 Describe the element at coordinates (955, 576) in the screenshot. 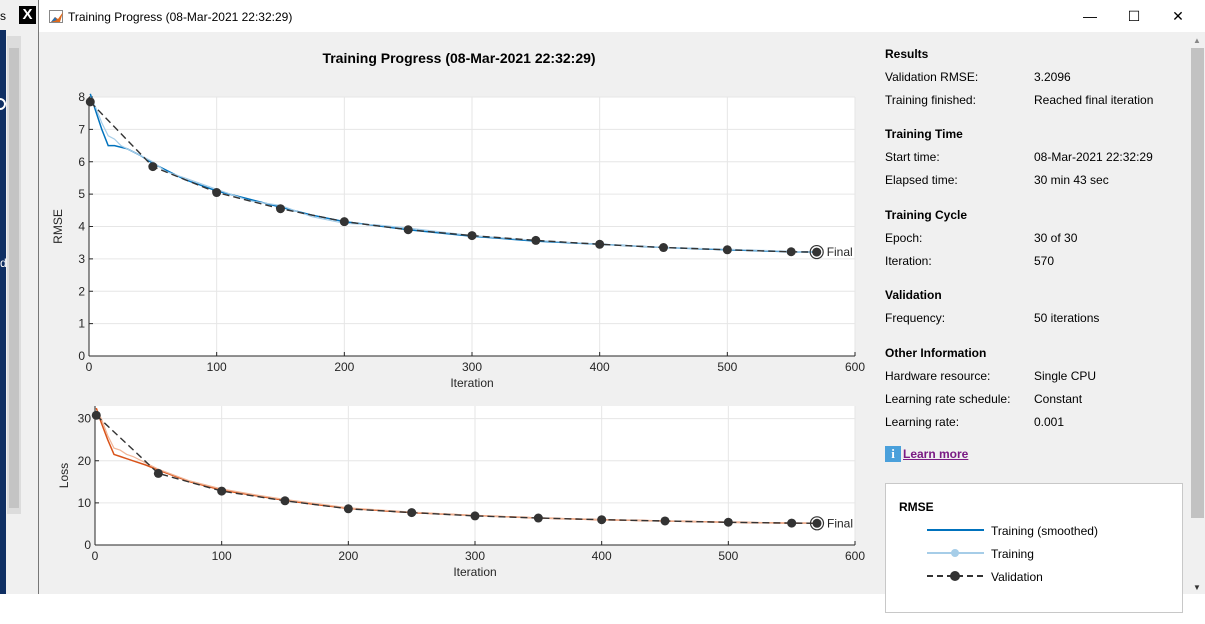

I see `legend-marker-validation` at that location.